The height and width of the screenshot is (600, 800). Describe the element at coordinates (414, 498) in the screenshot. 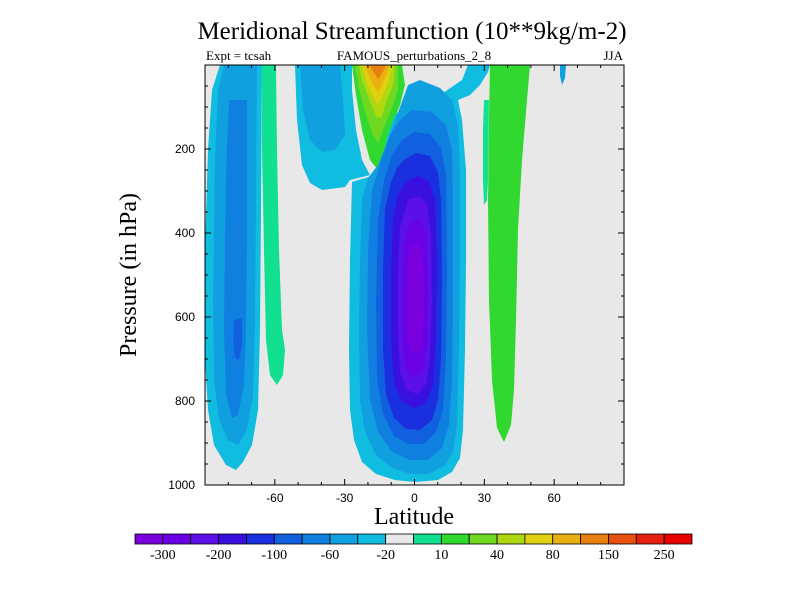

I see `x-tick-label: 0` at that location.